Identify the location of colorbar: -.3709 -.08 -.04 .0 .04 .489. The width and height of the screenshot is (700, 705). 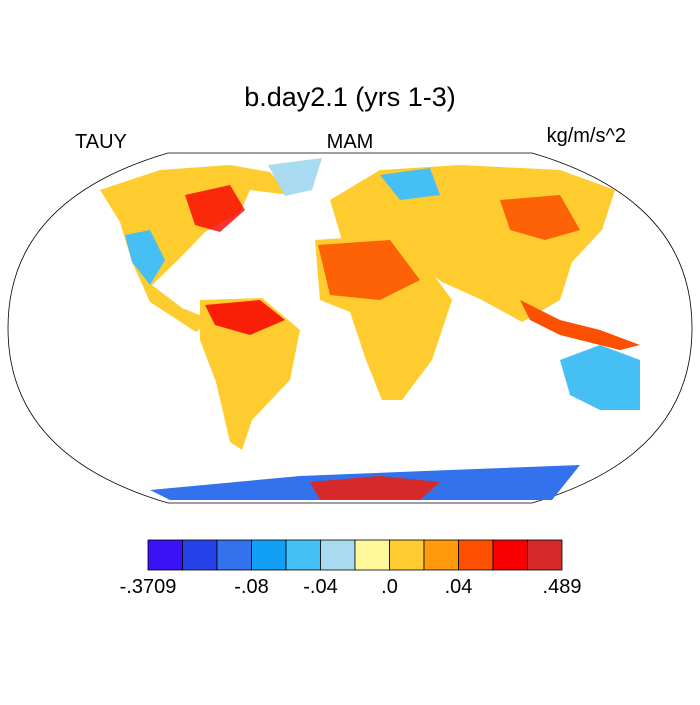
(351, 568).